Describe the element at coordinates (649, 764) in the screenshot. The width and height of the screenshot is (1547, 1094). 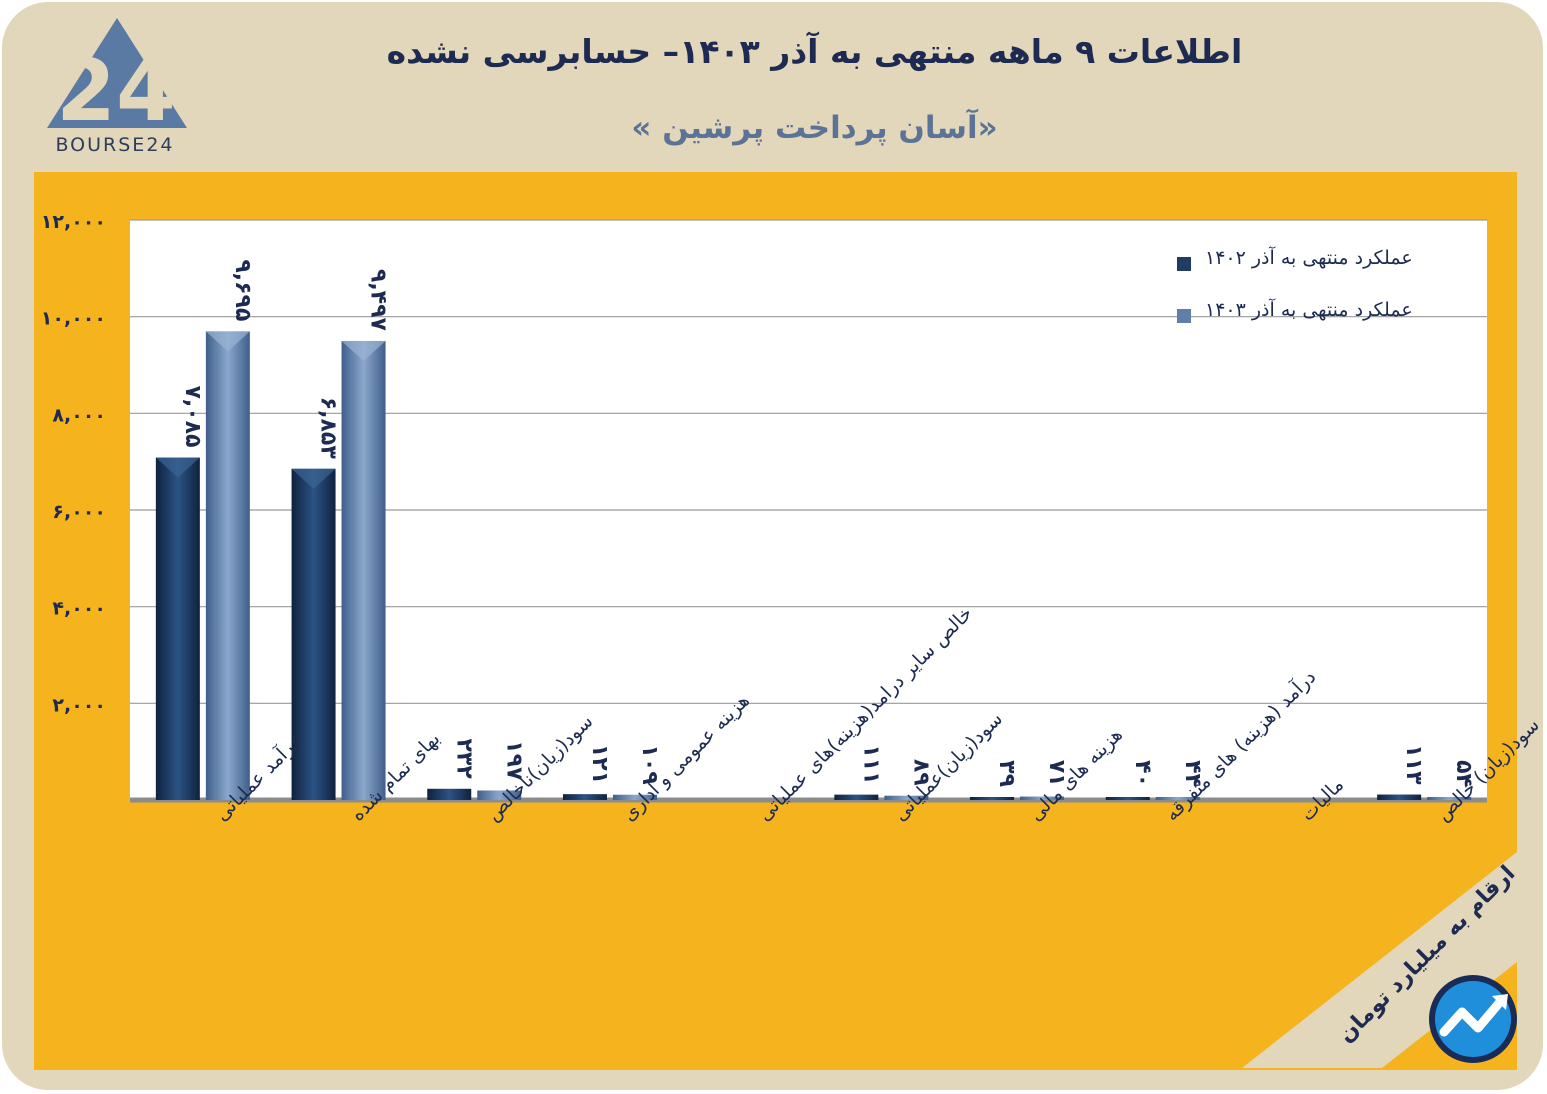
I see `data-label: ۱۰۹` at that location.